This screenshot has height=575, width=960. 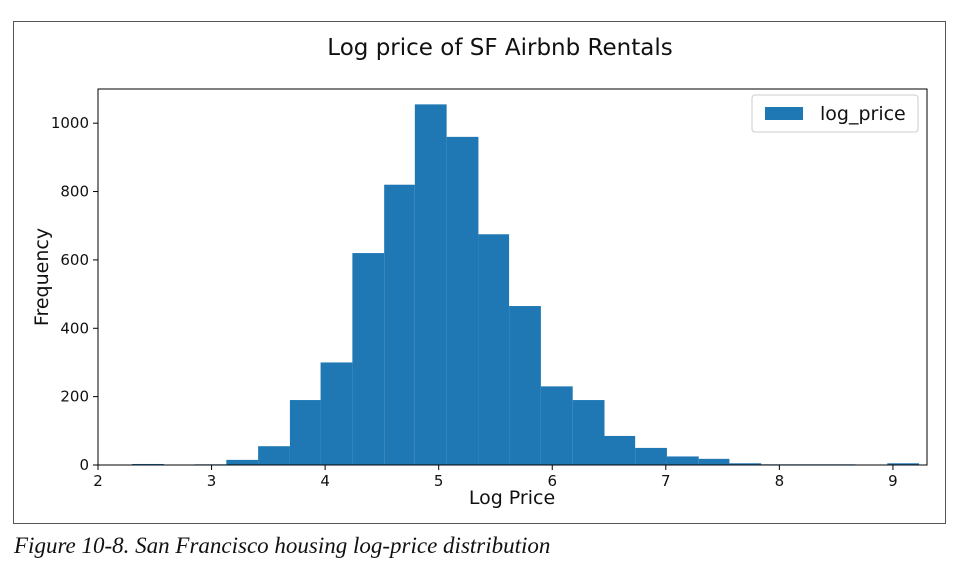 What do you see at coordinates (74, 260) in the screenshot?
I see `y-tick-label: 600` at bounding box center [74, 260].